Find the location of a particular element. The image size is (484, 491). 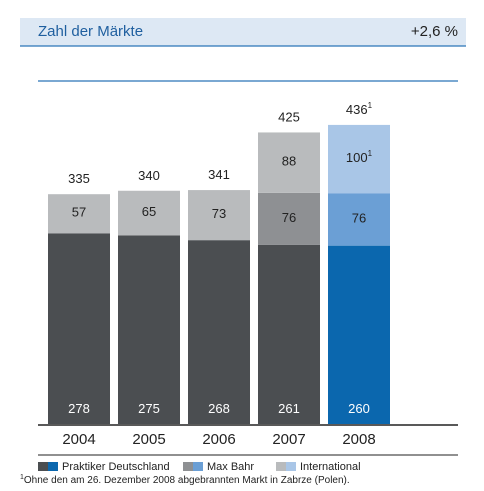

value-label: 268 is located at coordinates (219, 408).